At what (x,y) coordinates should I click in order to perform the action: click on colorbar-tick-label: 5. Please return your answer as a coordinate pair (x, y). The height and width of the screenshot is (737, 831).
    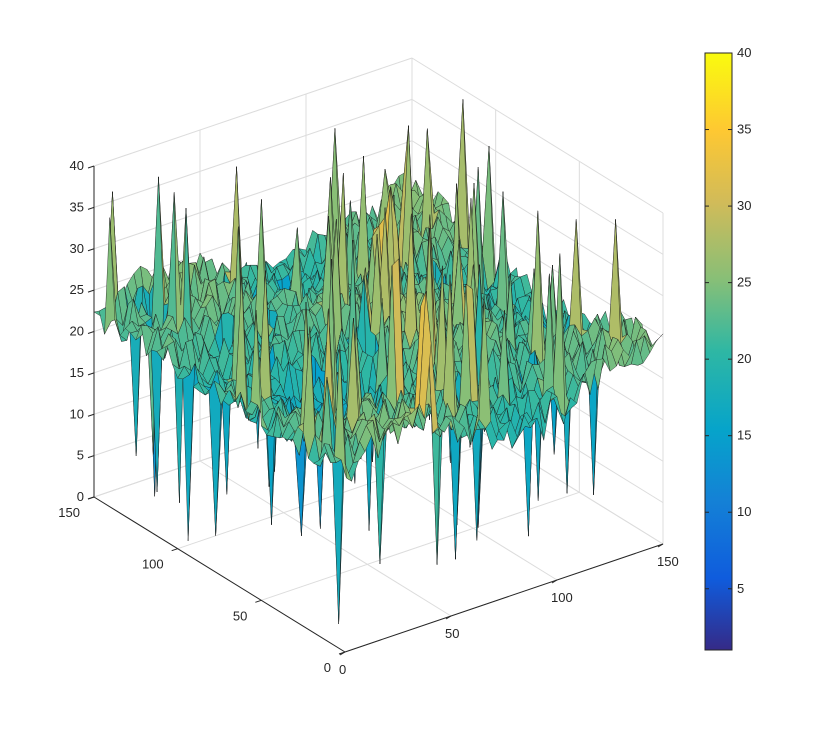
    Looking at the image, I should click on (740, 588).